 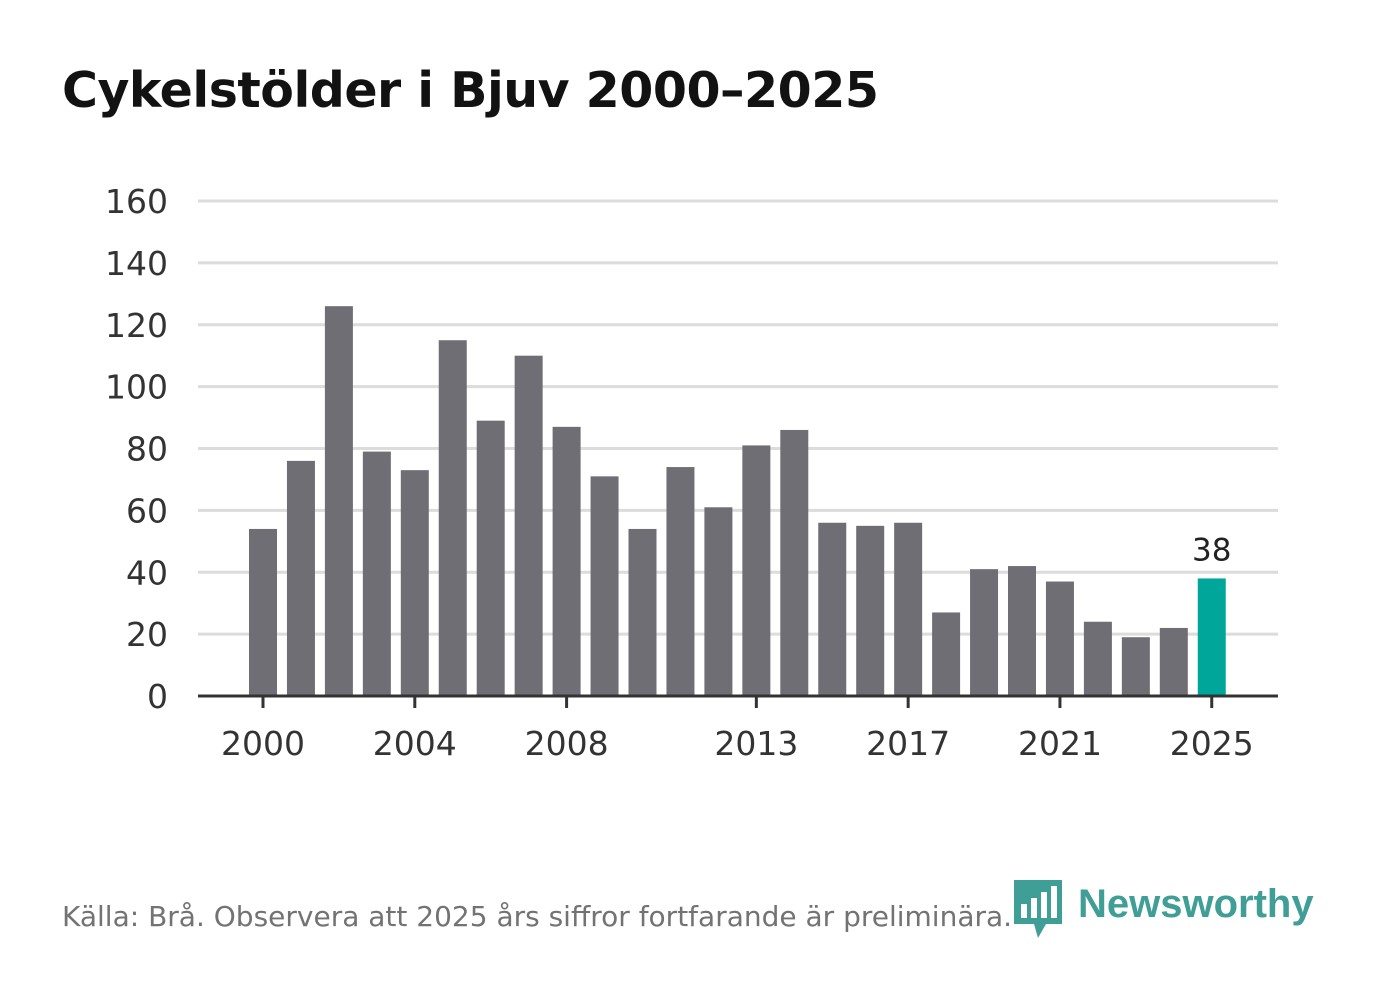 What do you see at coordinates (718, 601) in the screenshot?
I see `bar-2012` at bounding box center [718, 601].